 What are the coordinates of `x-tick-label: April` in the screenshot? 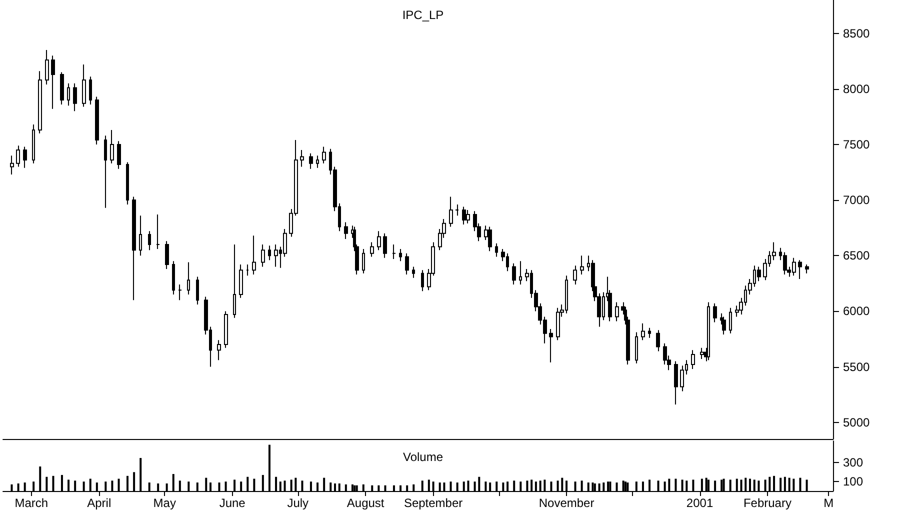 It's located at (99, 503).